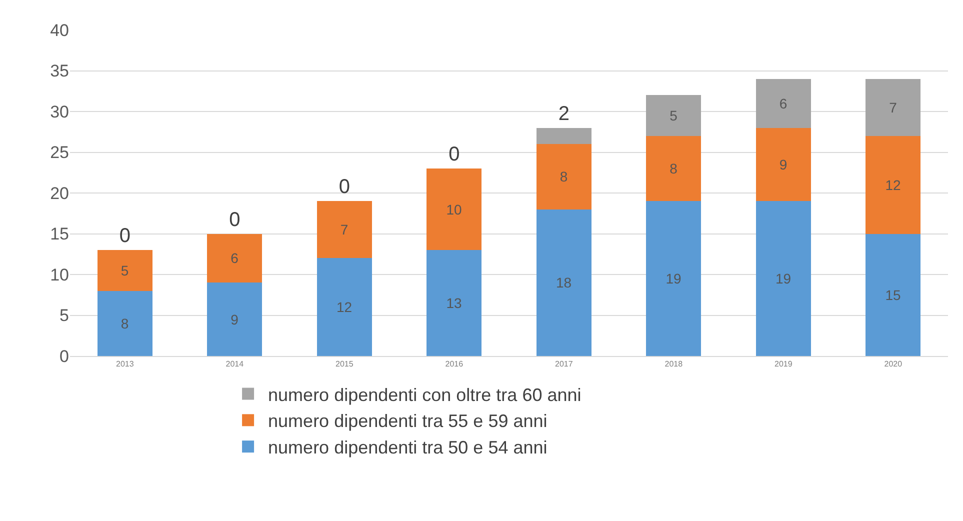  I want to click on data-label: 18, so click(564, 282).